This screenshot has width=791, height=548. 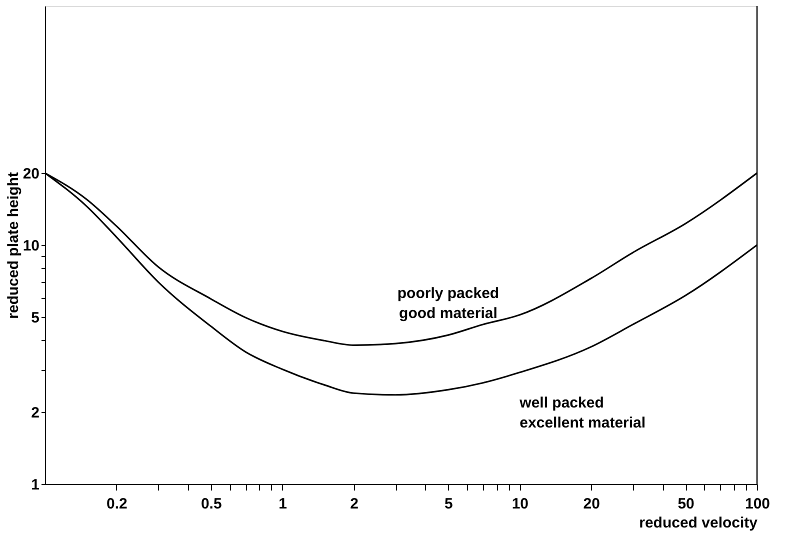 What do you see at coordinates (31, 246) in the screenshot?
I see `y-tick-label: 10` at bounding box center [31, 246].